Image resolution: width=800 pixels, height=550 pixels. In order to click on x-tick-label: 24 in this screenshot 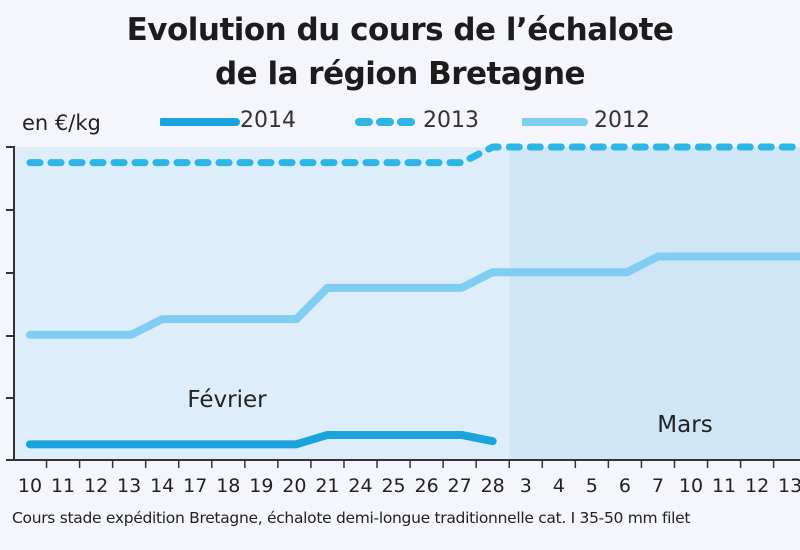, I will do `click(360, 486)`.